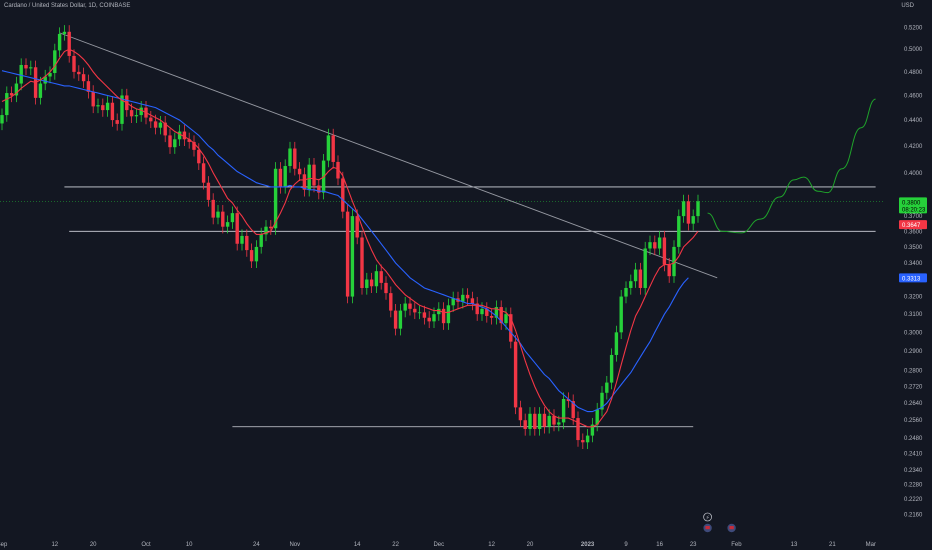 Image resolution: width=932 pixels, height=550 pixels. Describe the element at coordinates (913, 174) in the screenshot. I see `y-tick-label: 0.4000` at that location.